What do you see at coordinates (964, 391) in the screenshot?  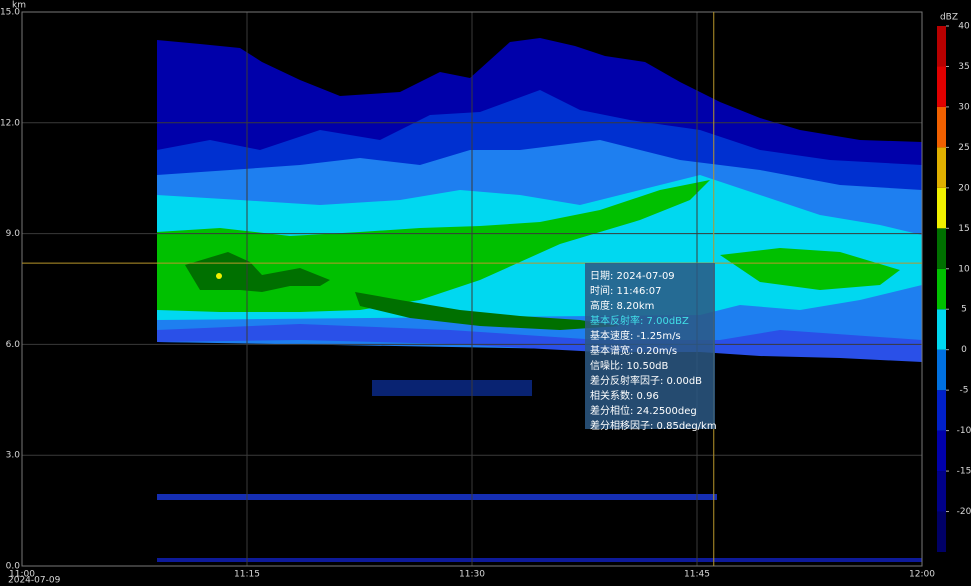 I see `colorbar-tick-label: -5` at bounding box center [964, 391].